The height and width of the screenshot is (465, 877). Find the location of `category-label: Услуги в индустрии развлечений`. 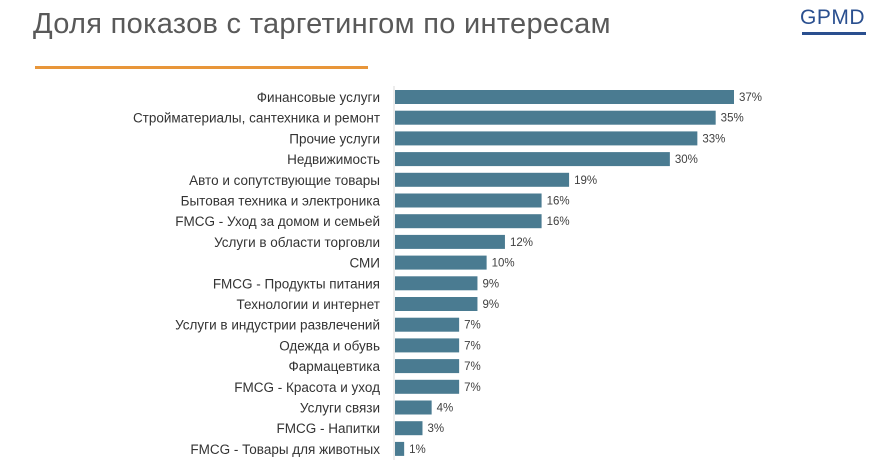

category-label: Услуги в индустрии развлечений is located at coordinates (277, 325).